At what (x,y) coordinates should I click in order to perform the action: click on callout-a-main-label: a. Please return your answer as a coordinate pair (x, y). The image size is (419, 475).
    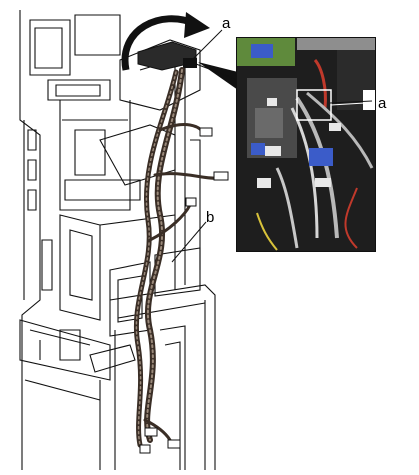
    Looking at the image, I should click on (226, 23).